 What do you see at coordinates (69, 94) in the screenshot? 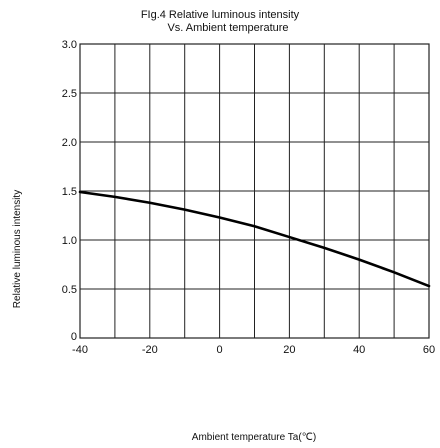
I see `y-tick-label: 2.5` at bounding box center [69, 94].